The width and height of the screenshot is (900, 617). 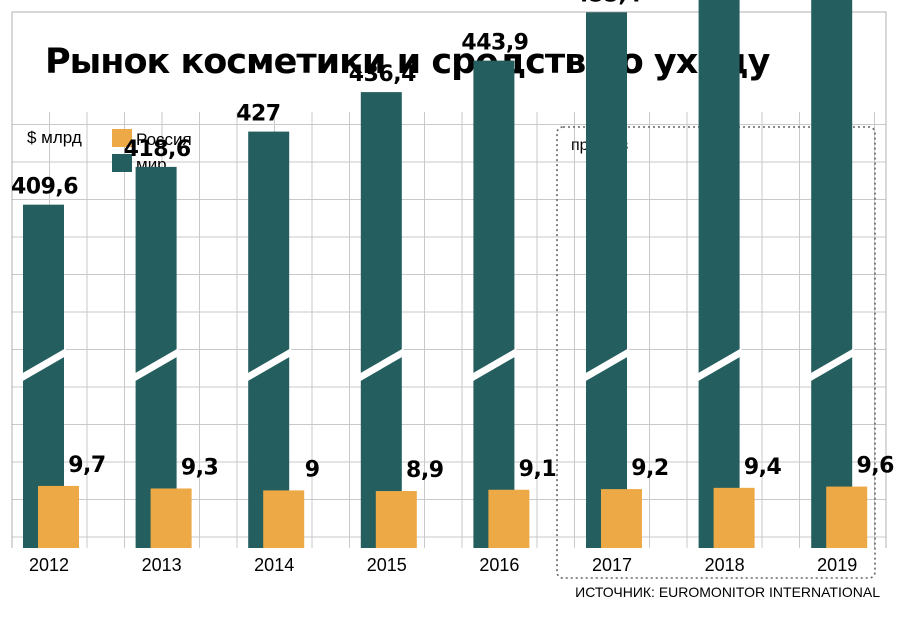 What do you see at coordinates (494, 365) in the screenshot?
I see `axis-break-2016` at bounding box center [494, 365].